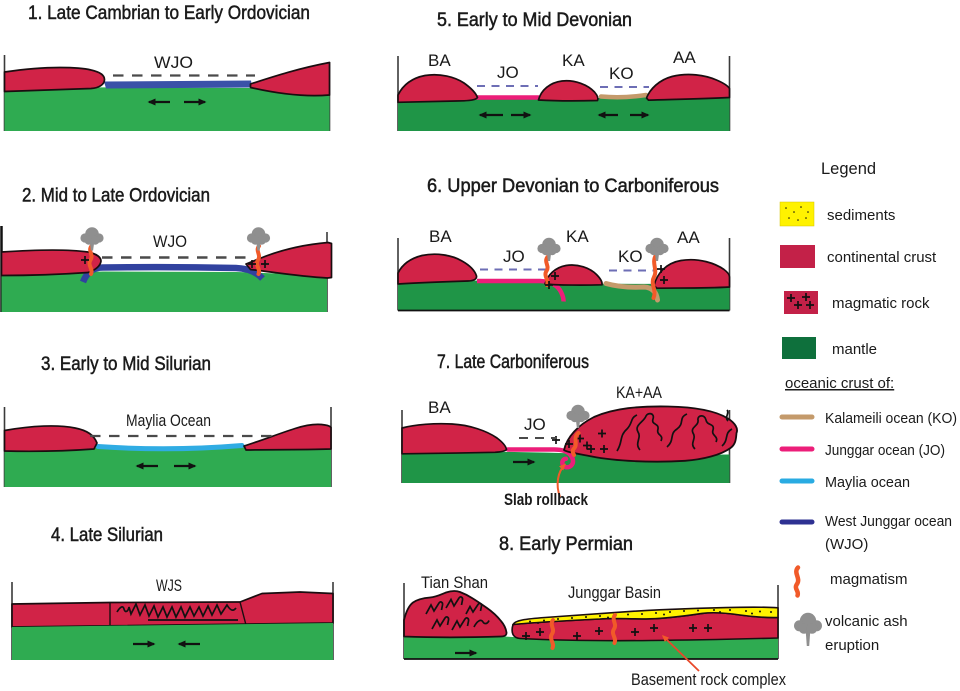 Image resolution: width=960 pixels, height=691 pixels. I want to click on svg-text:6. Upper Devonian to Carbonife: 6. Upper Devonian to Carboniferous, so click(573, 186).